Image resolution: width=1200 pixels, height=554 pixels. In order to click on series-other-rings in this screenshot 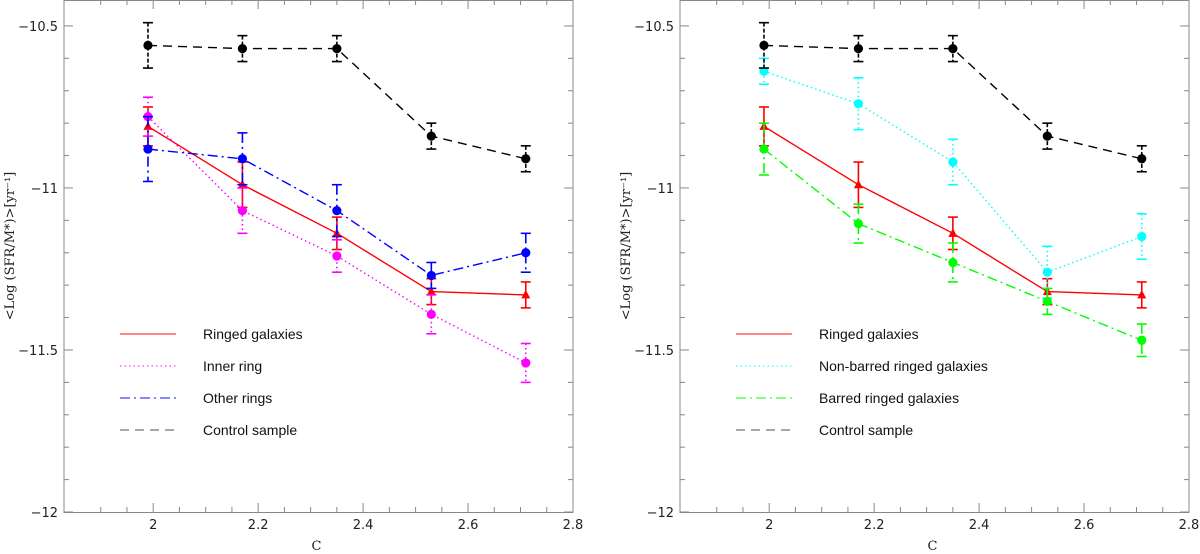, I will do `click(336, 202)`.